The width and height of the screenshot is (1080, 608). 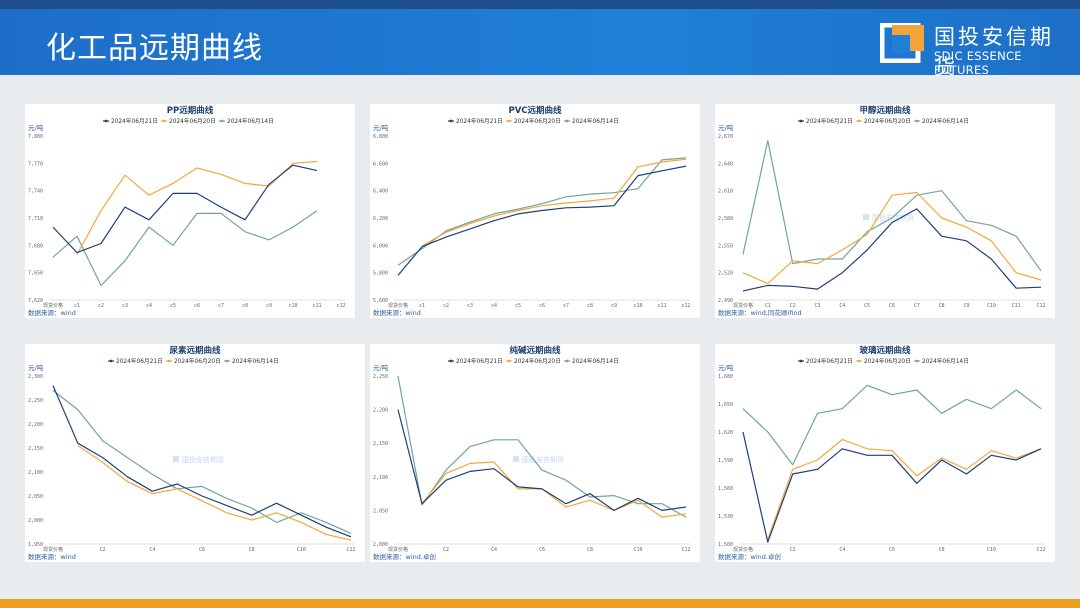 What do you see at coordinates (380, 164) in the screenshot?
I see `y-tick-label: 6,600` at bounding box center [380, 164].